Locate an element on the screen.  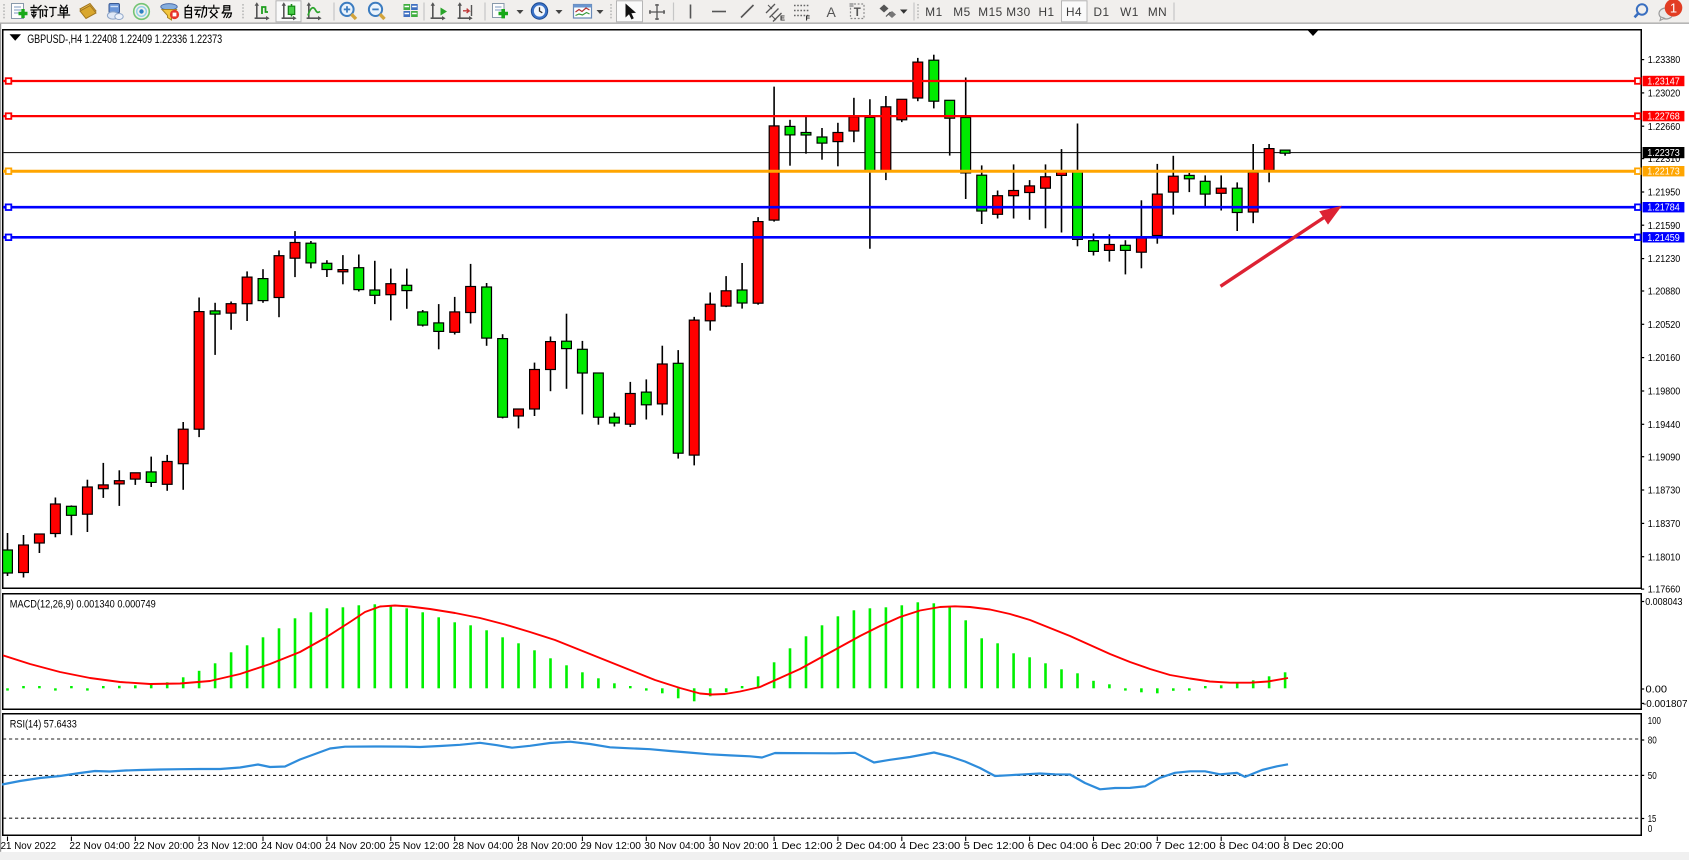
svg-text: 1.22310 is located at coordinates (1664, 159).